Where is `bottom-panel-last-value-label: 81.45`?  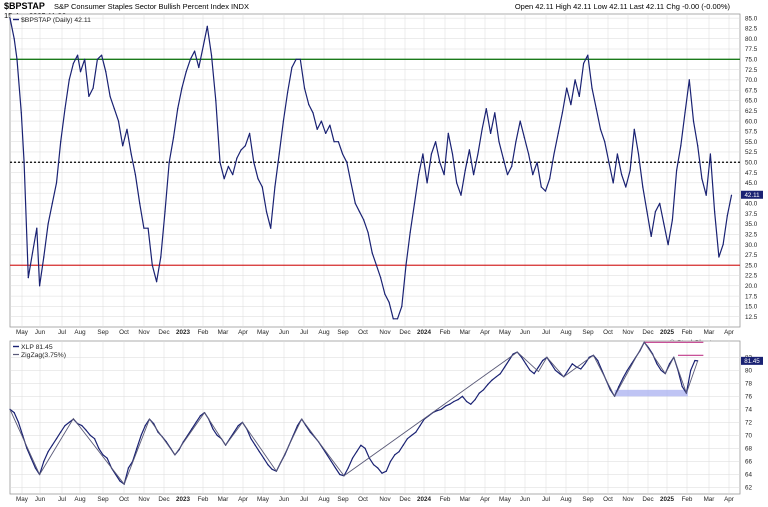 bottom-panel-last-value-label: 81.45 is located at coordinates (752, 361).